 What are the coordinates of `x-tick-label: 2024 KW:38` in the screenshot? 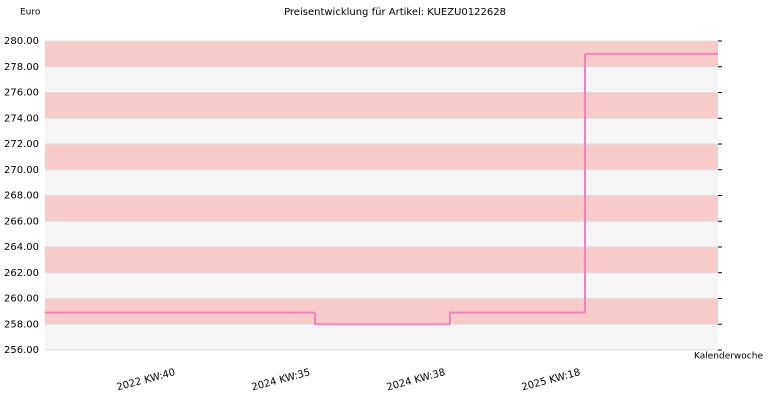 It's located at (416, 380).